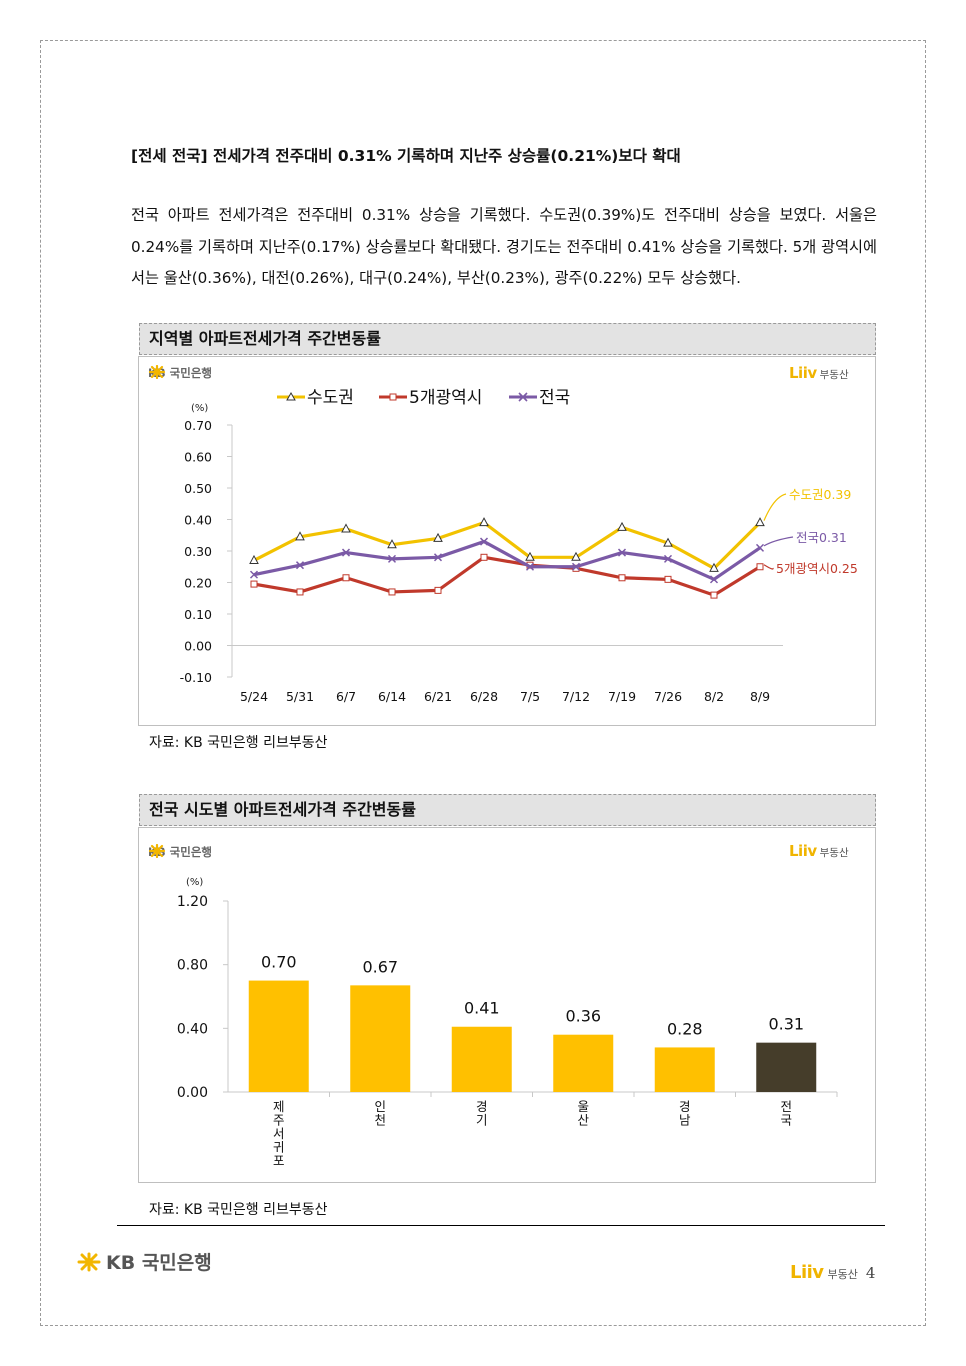 This screenshot has height=1366, width=966. Describe the element at coordinates (507, 810) in the screenshot. I see `section2-title: 전국 시도별 아파트전세가격 주간변동률` at that location.